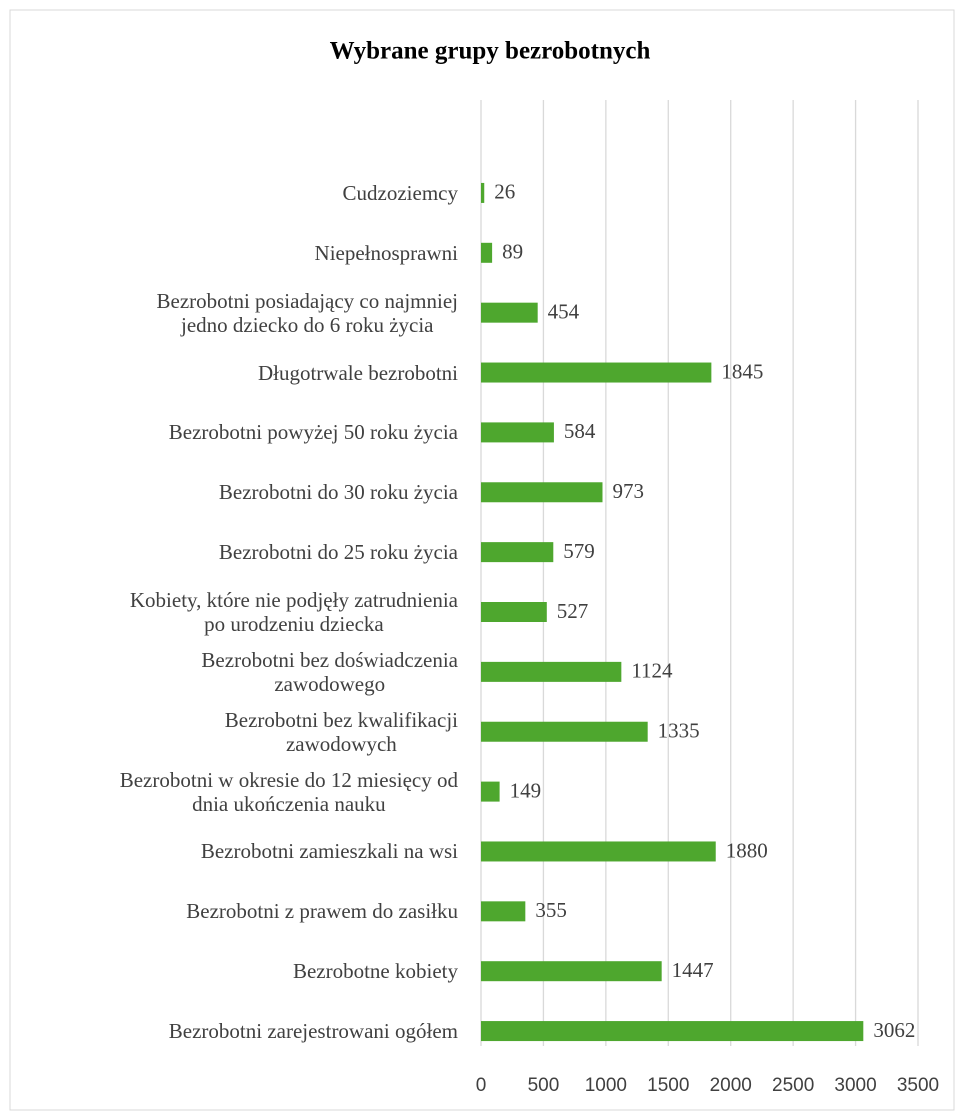 This screenshot has width=958, height=1115. I want to click on y-tick-label: Bezrobotni z prawem do zasiłku, so click(322, 911).